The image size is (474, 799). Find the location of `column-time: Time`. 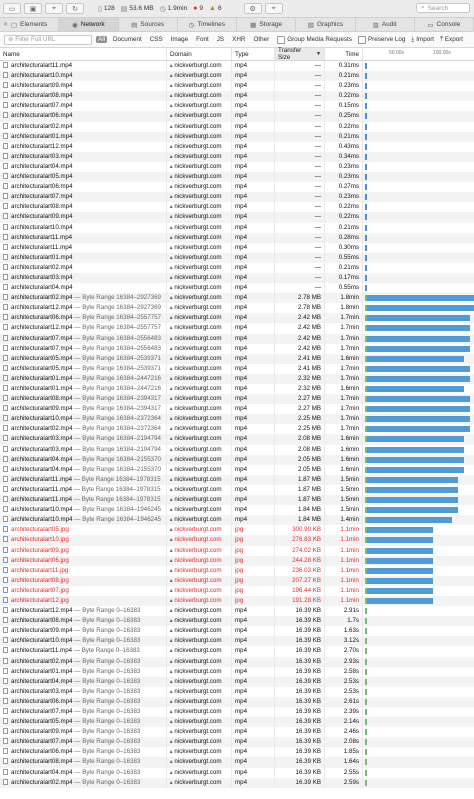

column-time: Time is located at coordinates (344, 54).